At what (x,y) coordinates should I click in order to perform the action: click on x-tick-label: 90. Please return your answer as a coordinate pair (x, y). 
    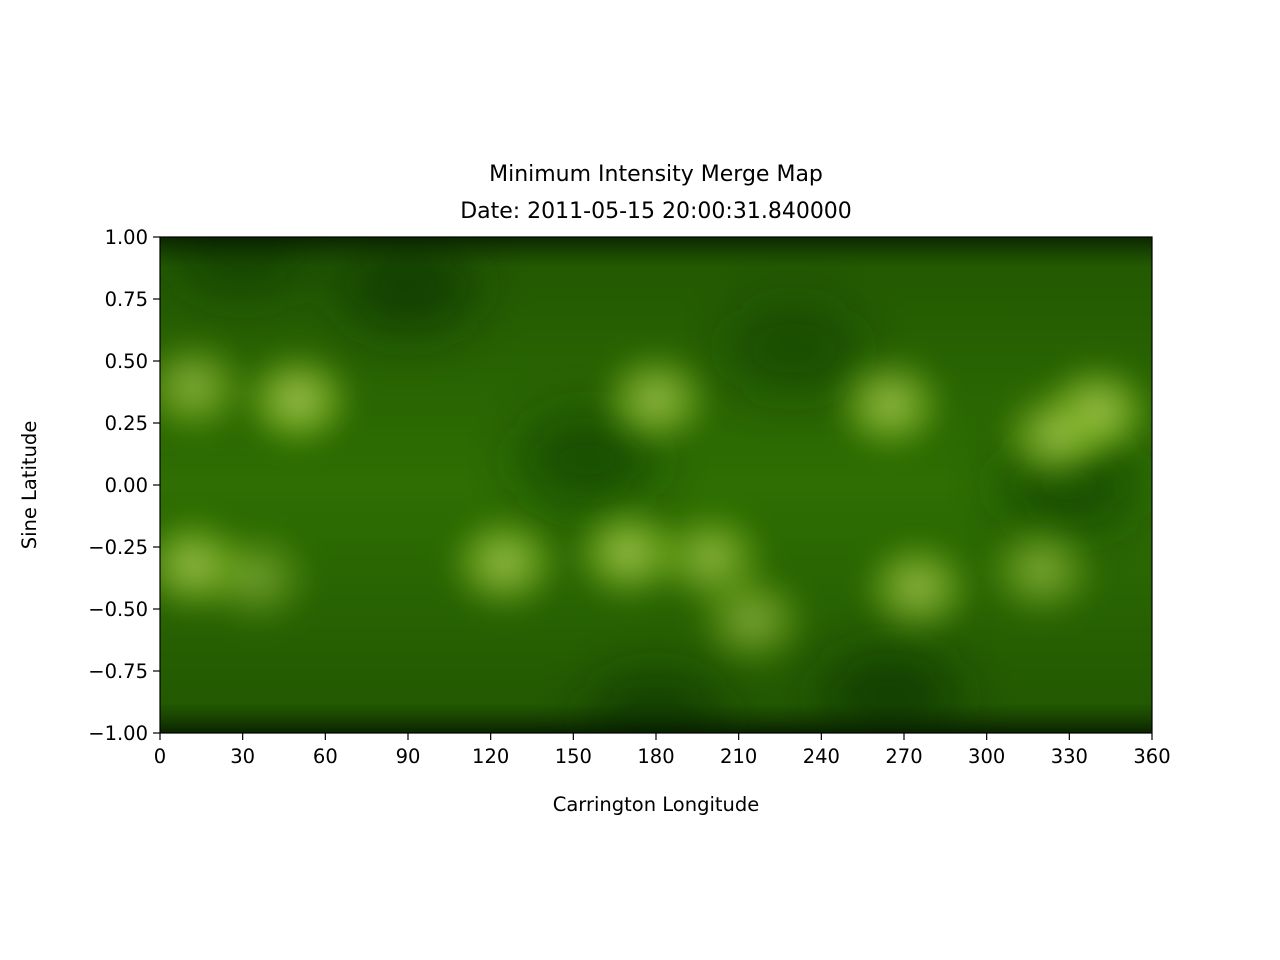
    Looking at the image, I should click on (408, 756).